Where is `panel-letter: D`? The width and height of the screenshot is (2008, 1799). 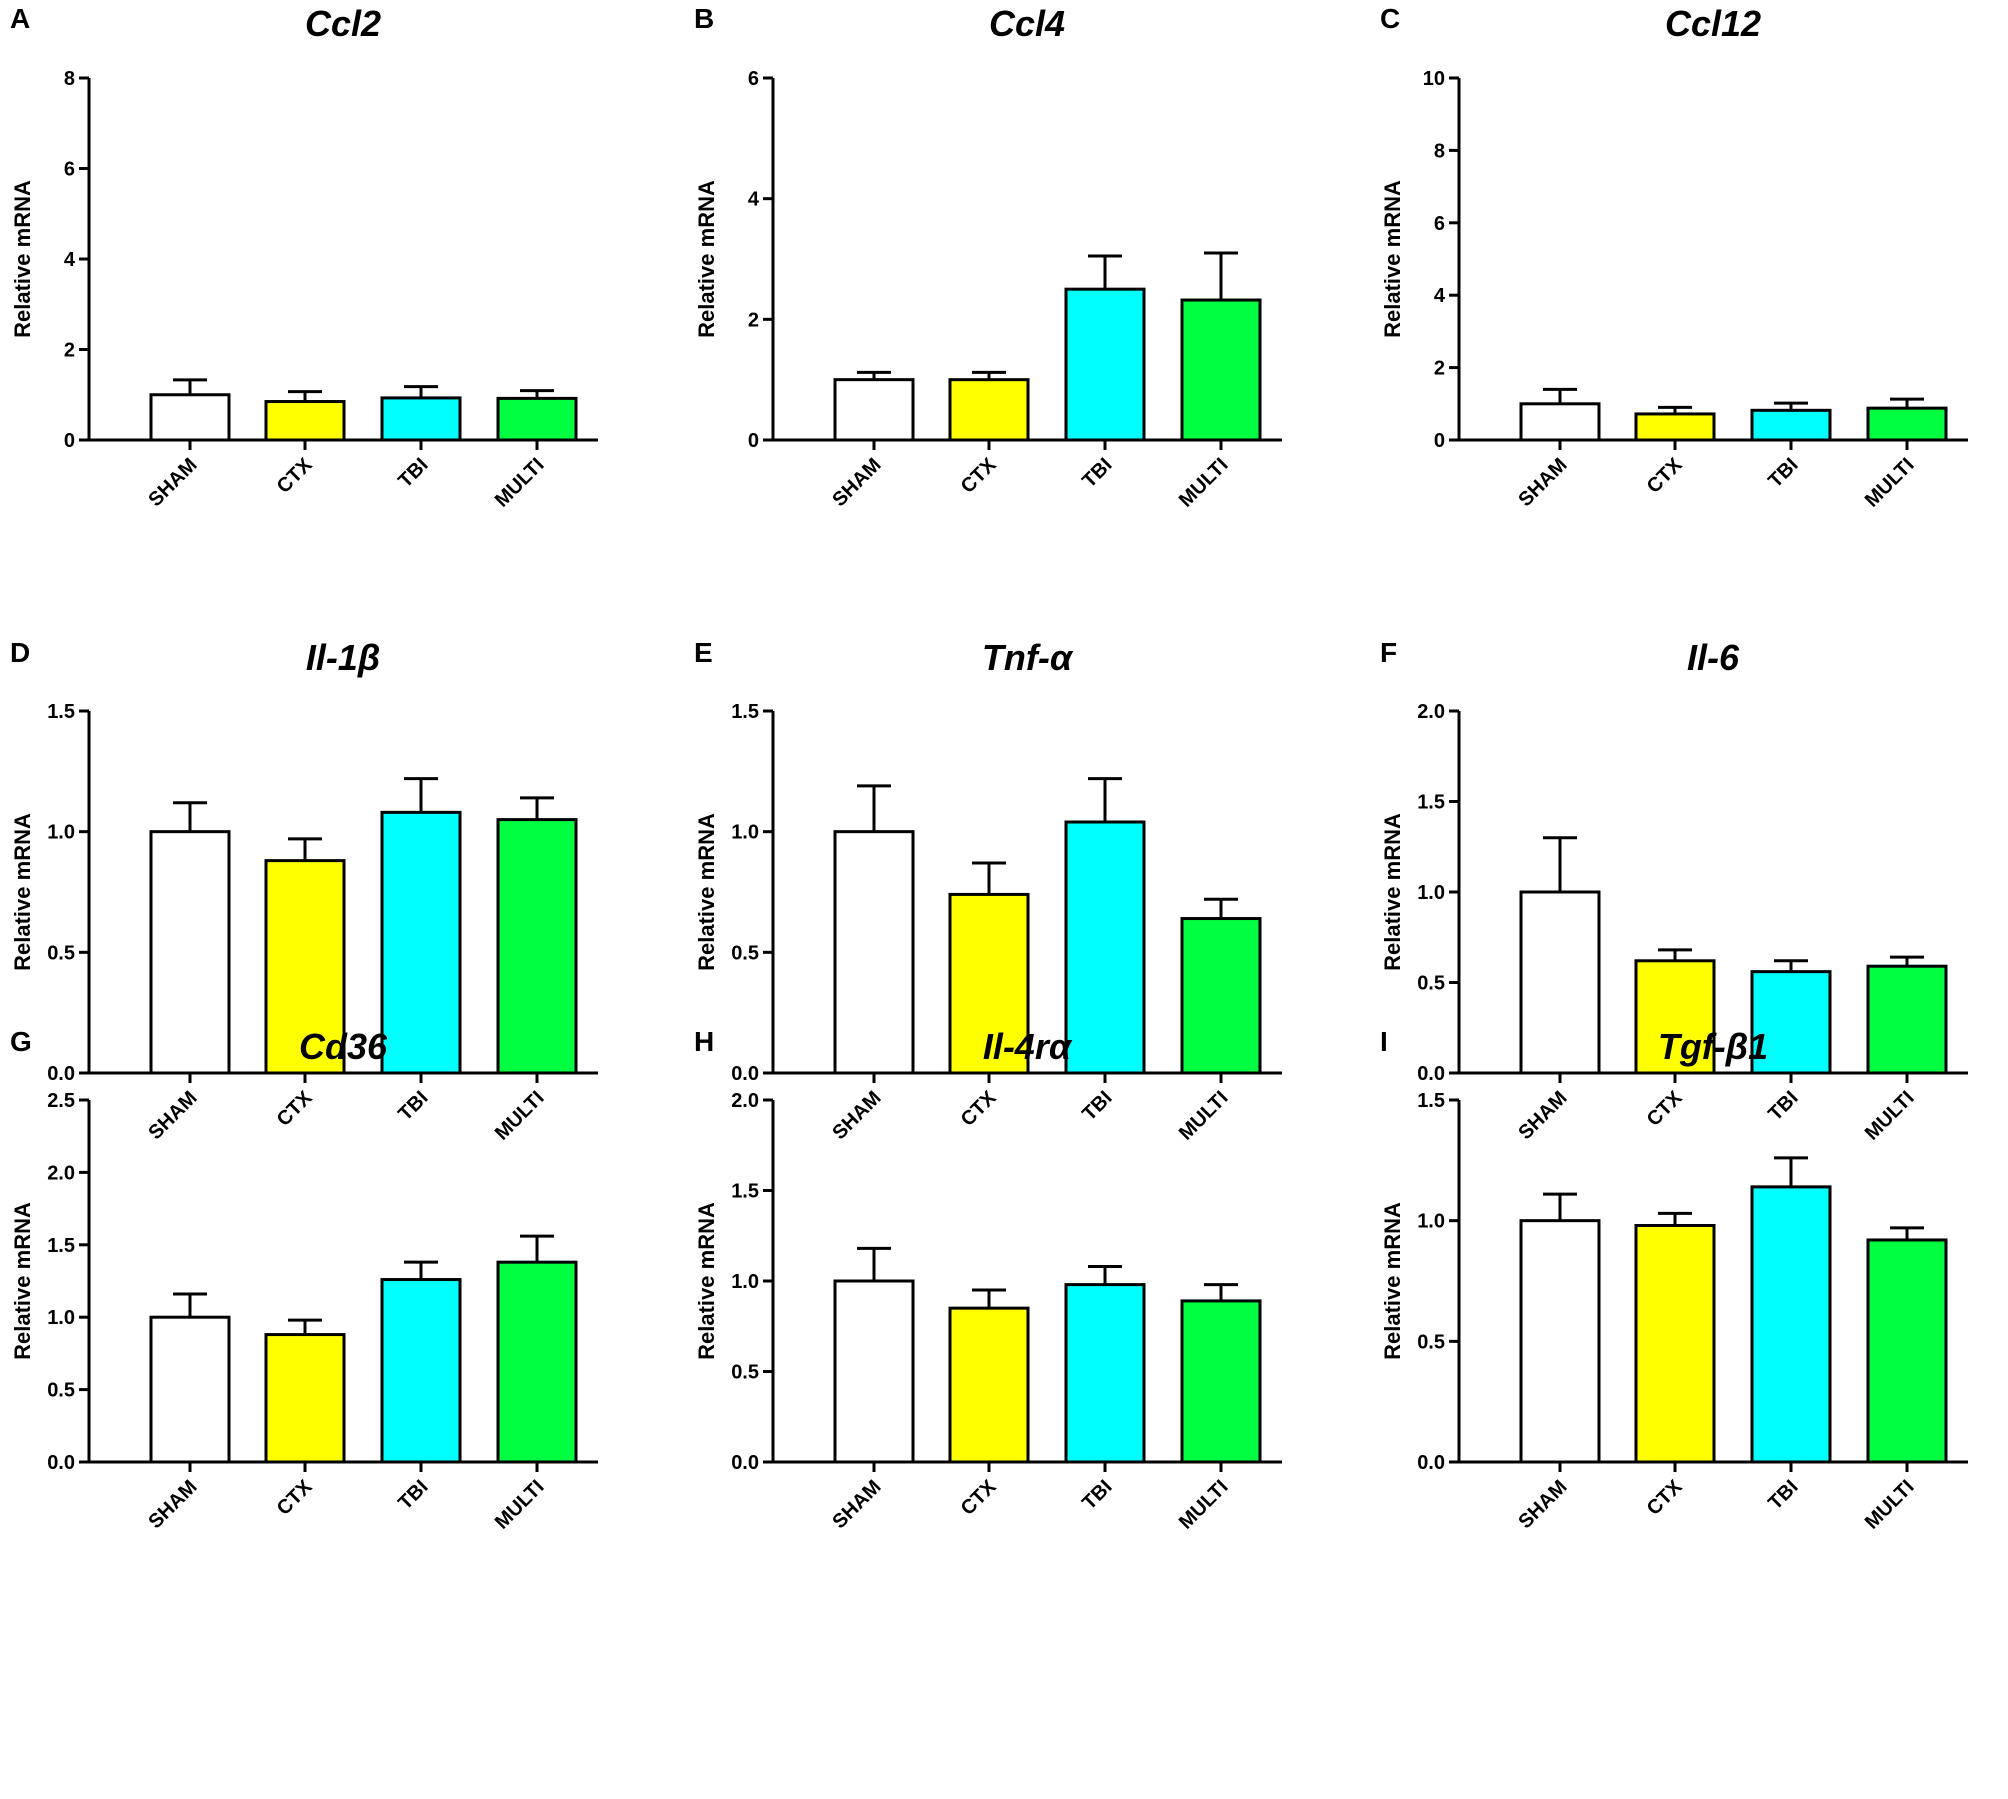 panel-letter: D is located at coordinates (20, 652).